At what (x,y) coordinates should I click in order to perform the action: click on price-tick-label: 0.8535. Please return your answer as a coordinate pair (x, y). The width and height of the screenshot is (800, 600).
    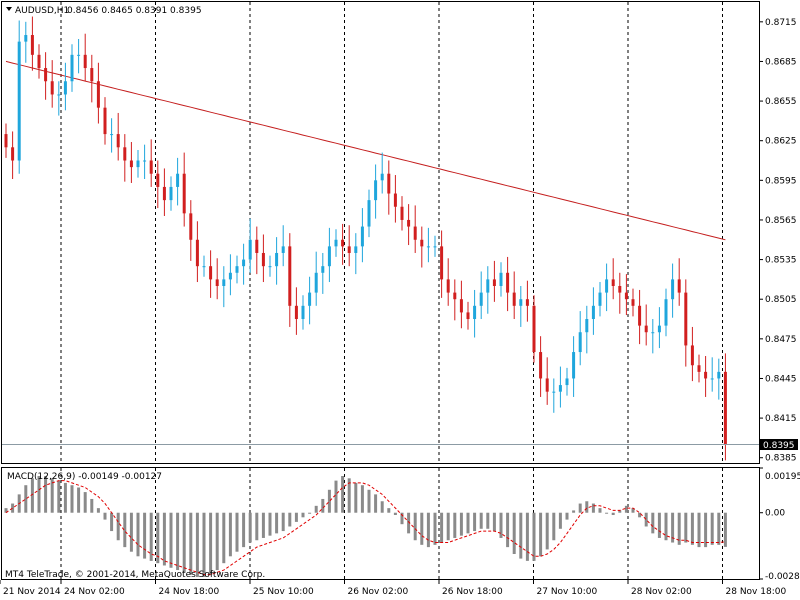
    Looking at the image, I should click on (781, 261).